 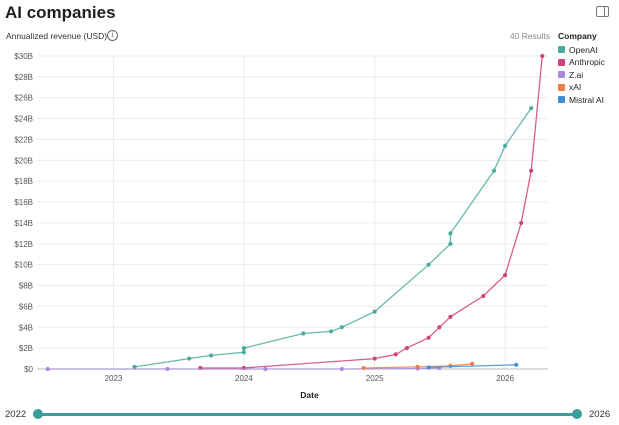 What do you see at coordinates (23, 77) in the screenshot?
I see `y-tick-label: $28B` at bounding box center [23, 77].